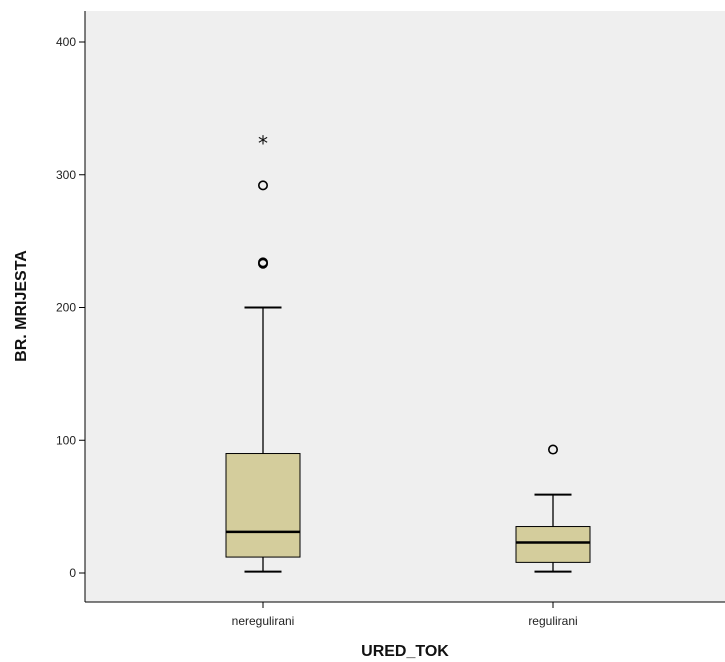  Describe the element at coordinates (263, 144) in the screenshot. I see `extreme-point: *` at that location.